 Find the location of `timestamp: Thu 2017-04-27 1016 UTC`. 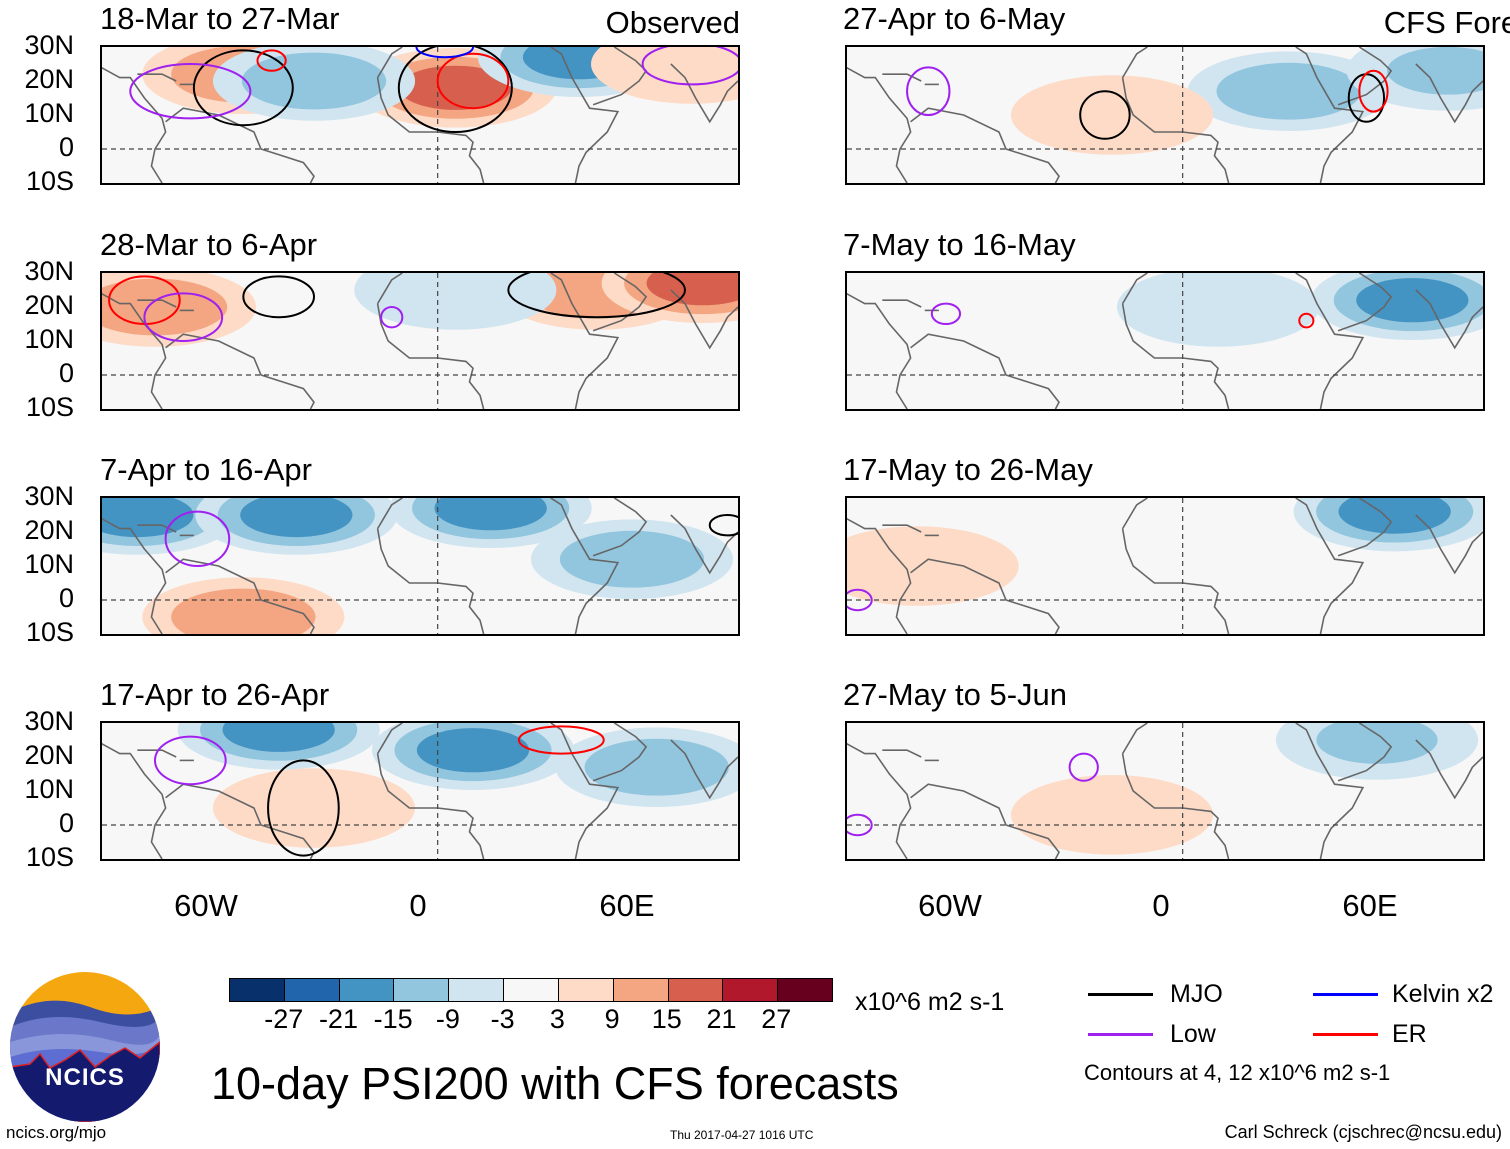

timestamp: Thu 2017-04-27 1016 UTC is located at coordinates (742, 1135).